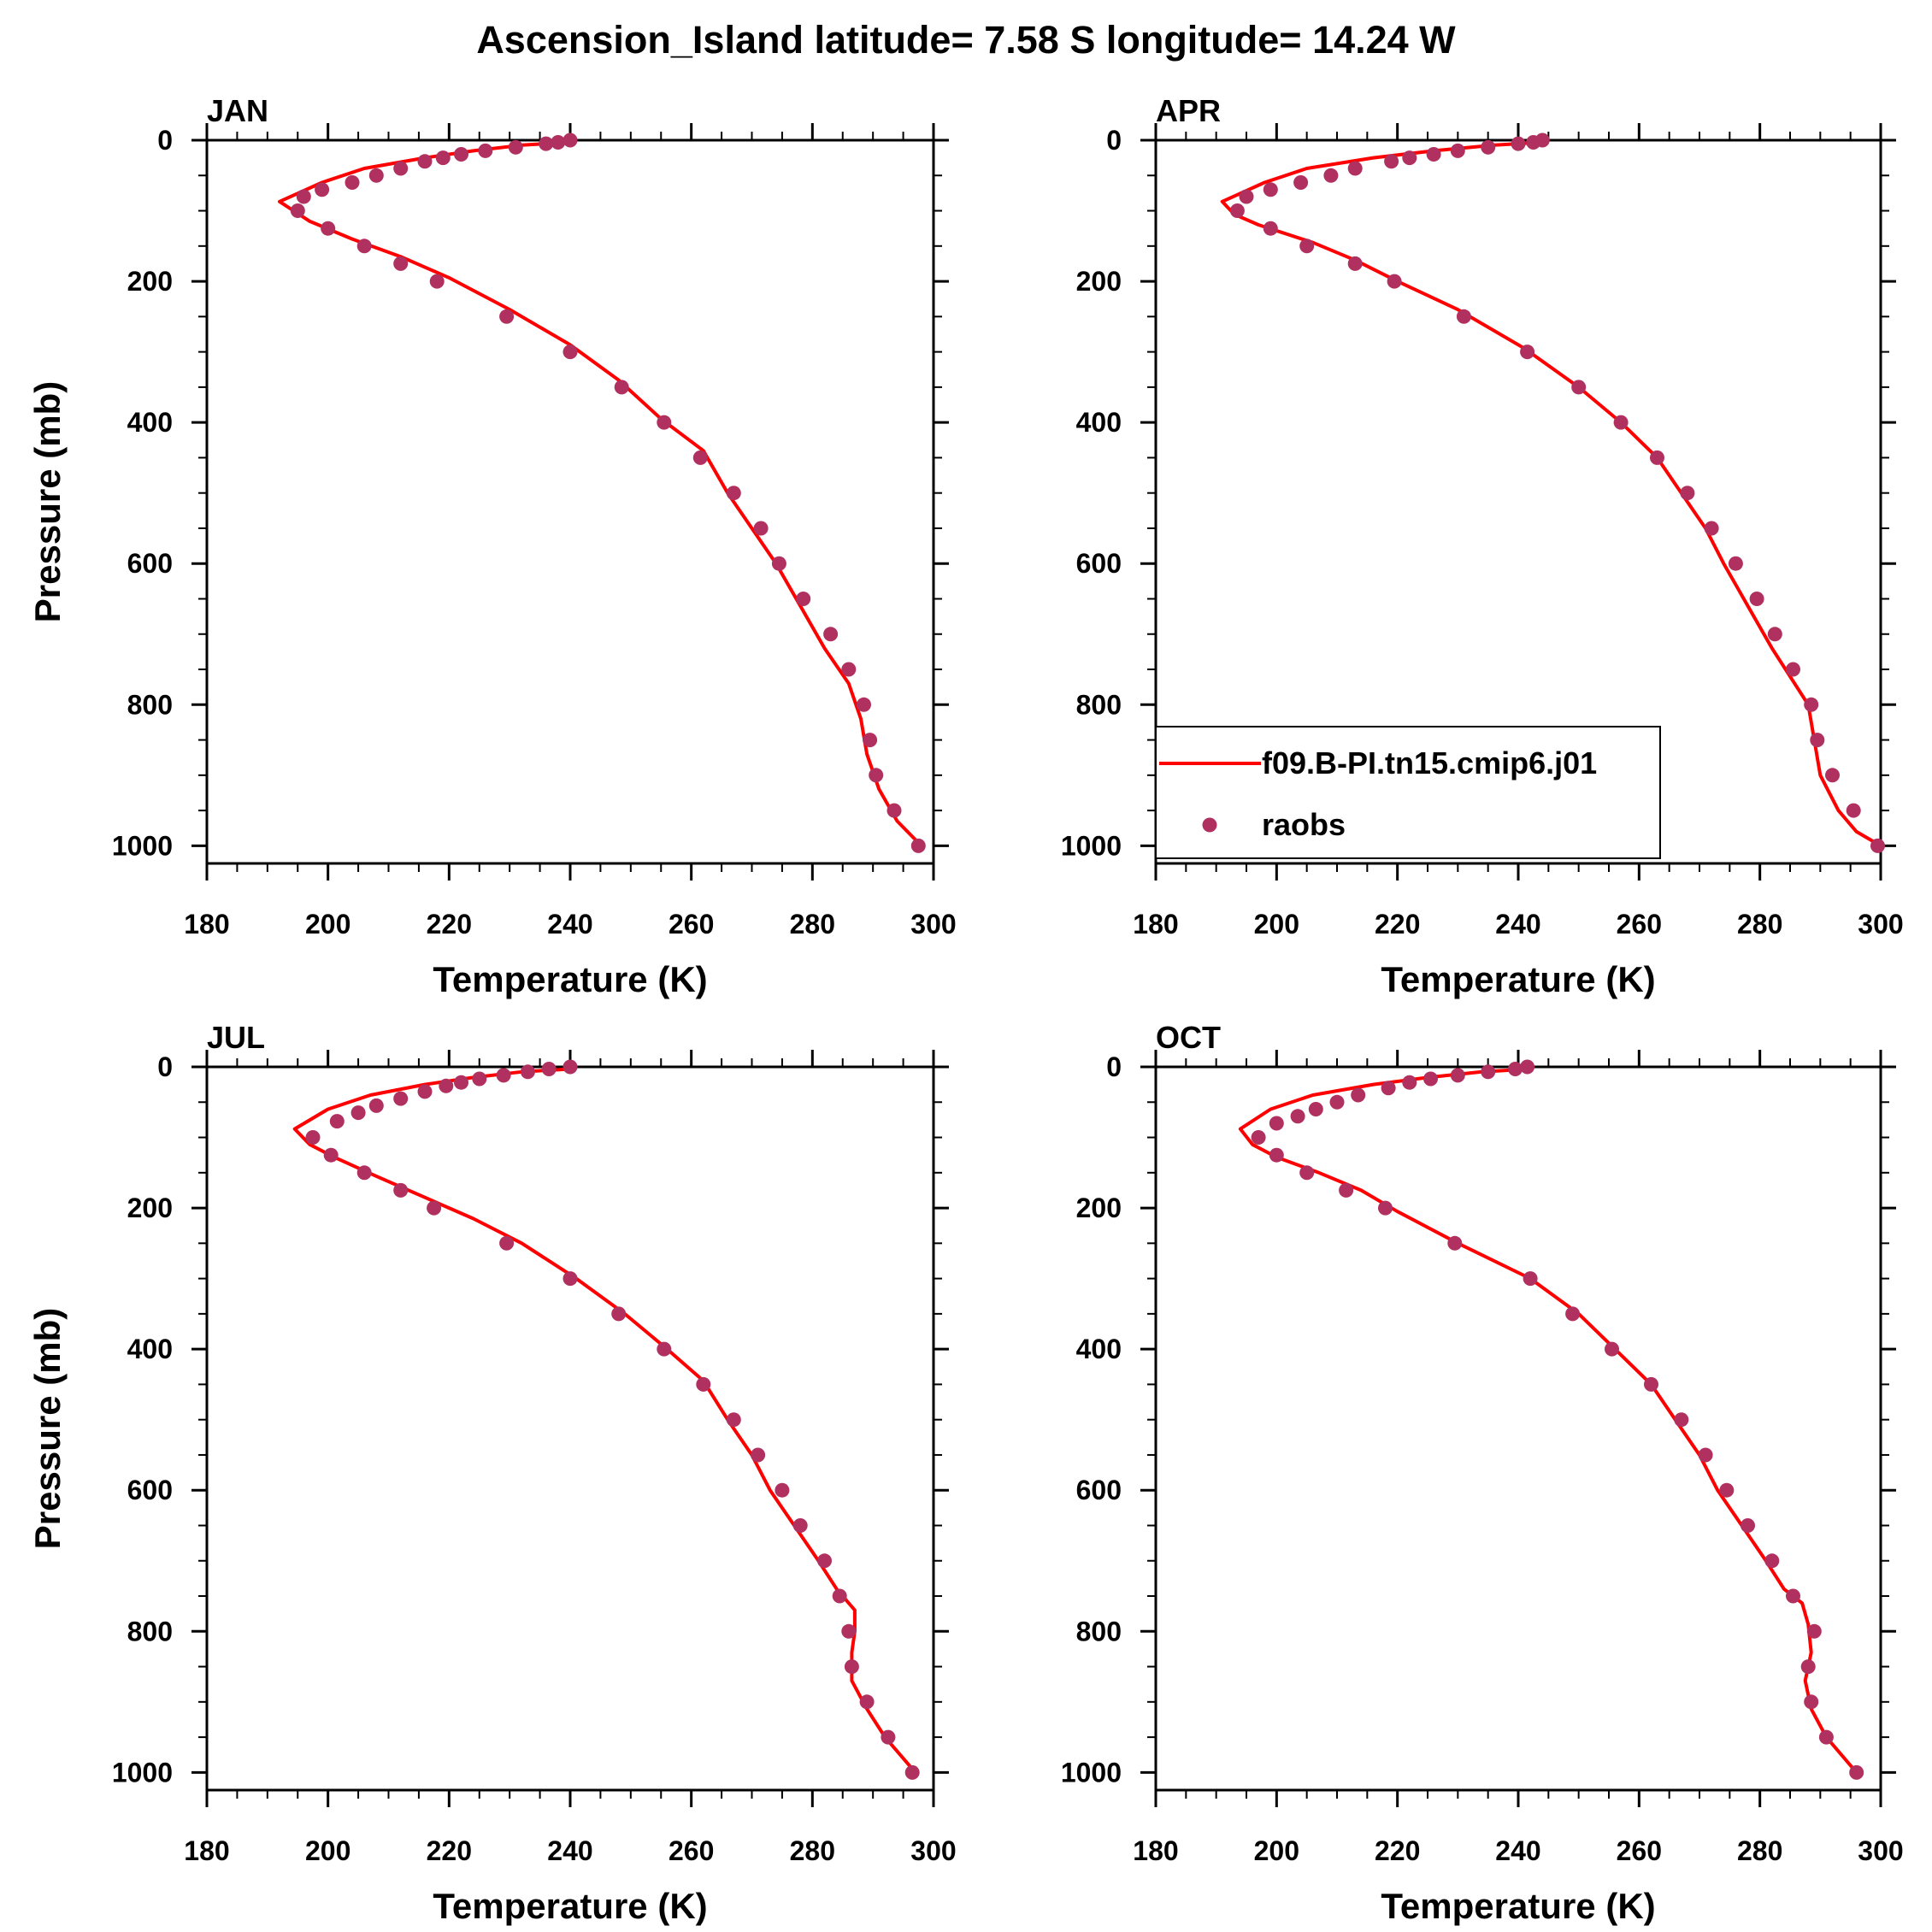 This screenshot has height=1932, width=1932. I want to click on x-tick-label: 220, so click(1397, 1851).